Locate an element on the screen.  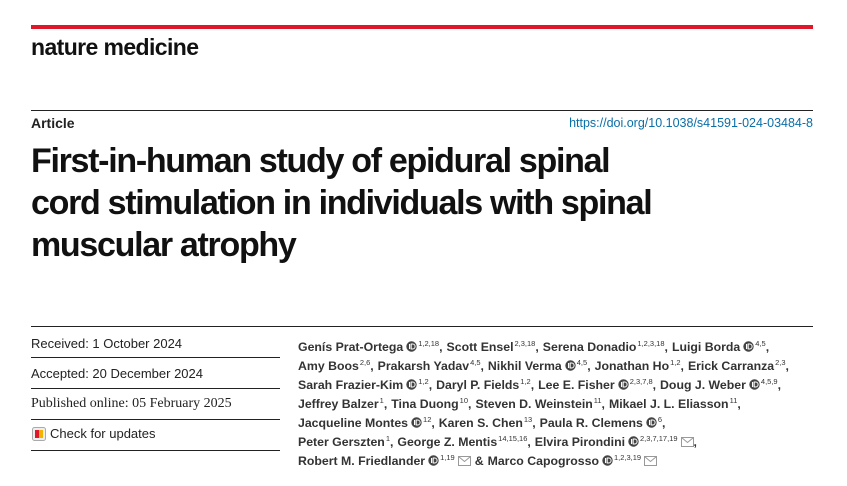
author-name: Paula R. Clemens is located at coordinates (591, 423).